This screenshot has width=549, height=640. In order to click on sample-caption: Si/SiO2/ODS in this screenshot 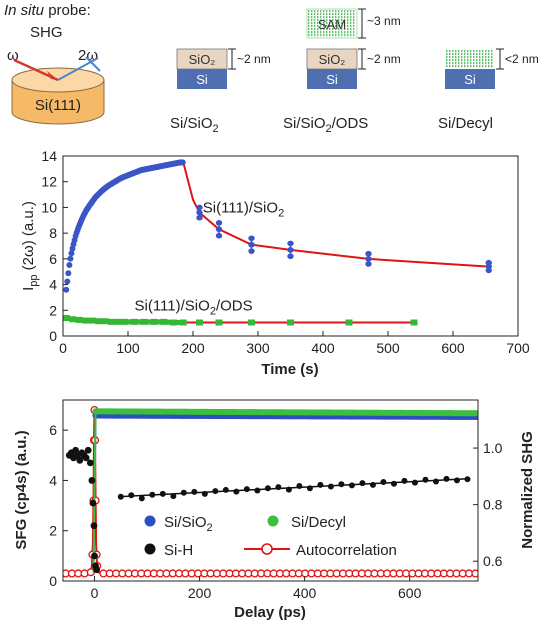, I will do `click(325, 125)`.